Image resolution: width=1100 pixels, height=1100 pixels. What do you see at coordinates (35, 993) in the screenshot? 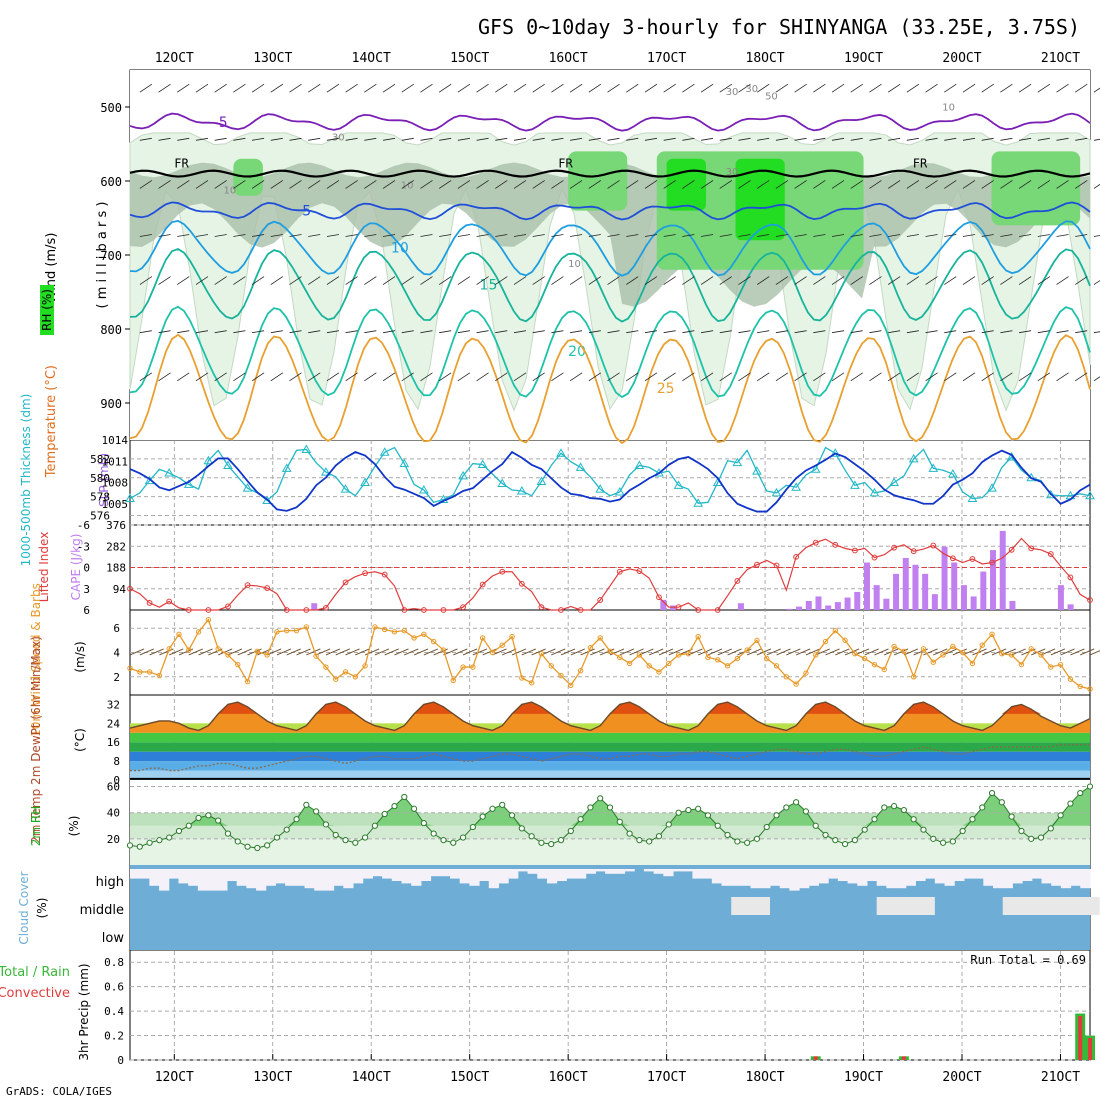
I see `label-precip-conv: Convective` at bounding box center [35, 993].